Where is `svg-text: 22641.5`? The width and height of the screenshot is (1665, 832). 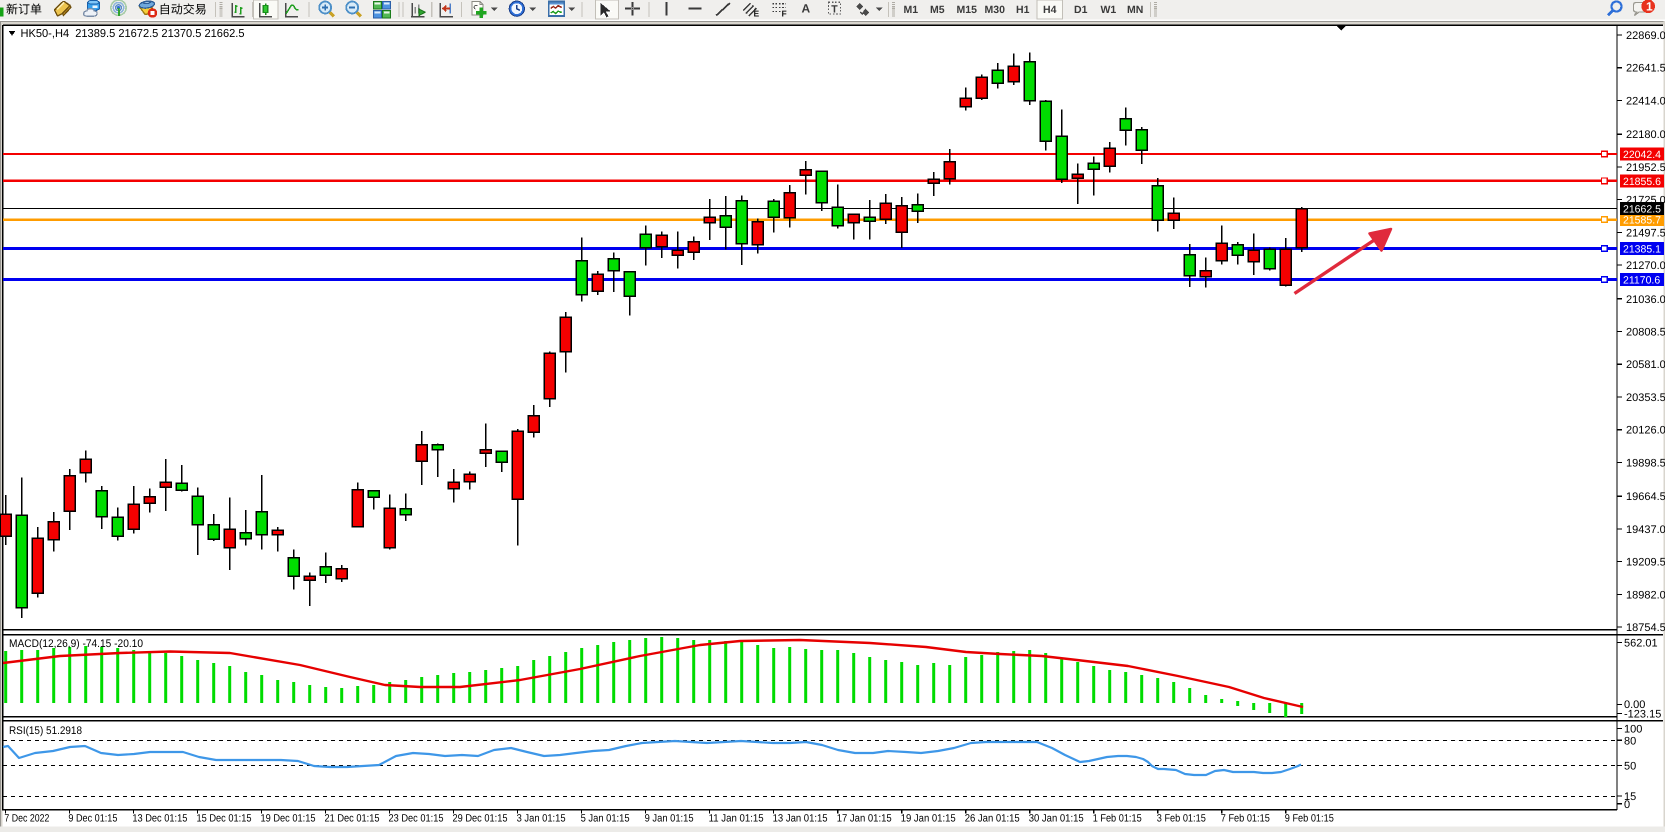 svg-text: 22641.5 is located at coordinates (1645, 69).